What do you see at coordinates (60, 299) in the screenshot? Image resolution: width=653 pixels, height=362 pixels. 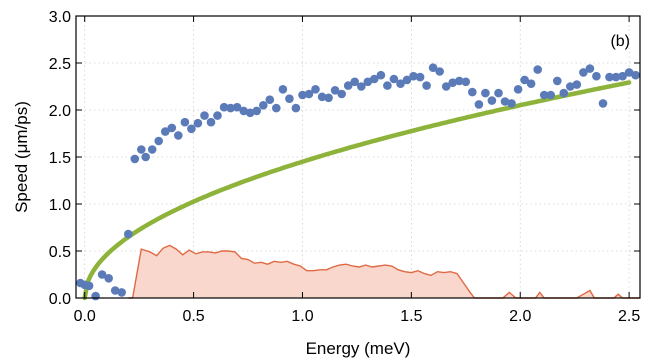 I see `y-tick-label: 0.0` at bounding box center [60, 299].